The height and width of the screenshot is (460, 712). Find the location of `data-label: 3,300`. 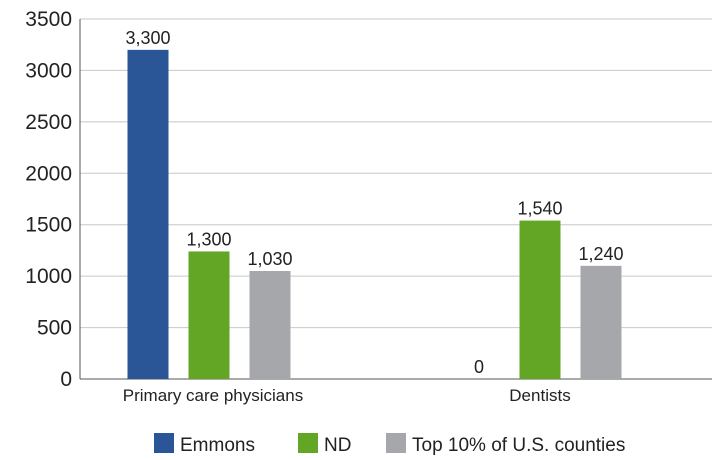

data-label: 3,300 is located at coordinates (147, 38).